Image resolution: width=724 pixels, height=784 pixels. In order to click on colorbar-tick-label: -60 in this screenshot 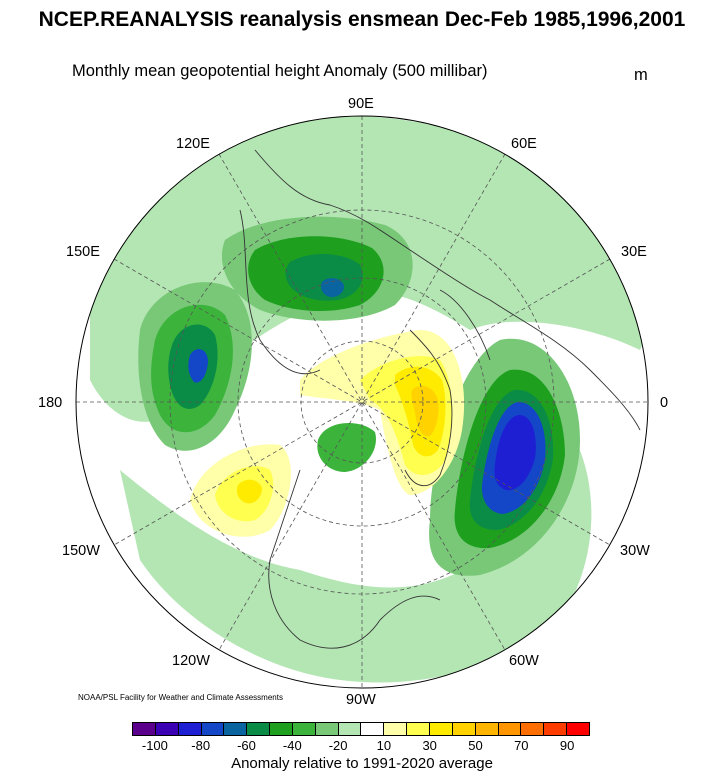, I will do `click(246, 745)`.